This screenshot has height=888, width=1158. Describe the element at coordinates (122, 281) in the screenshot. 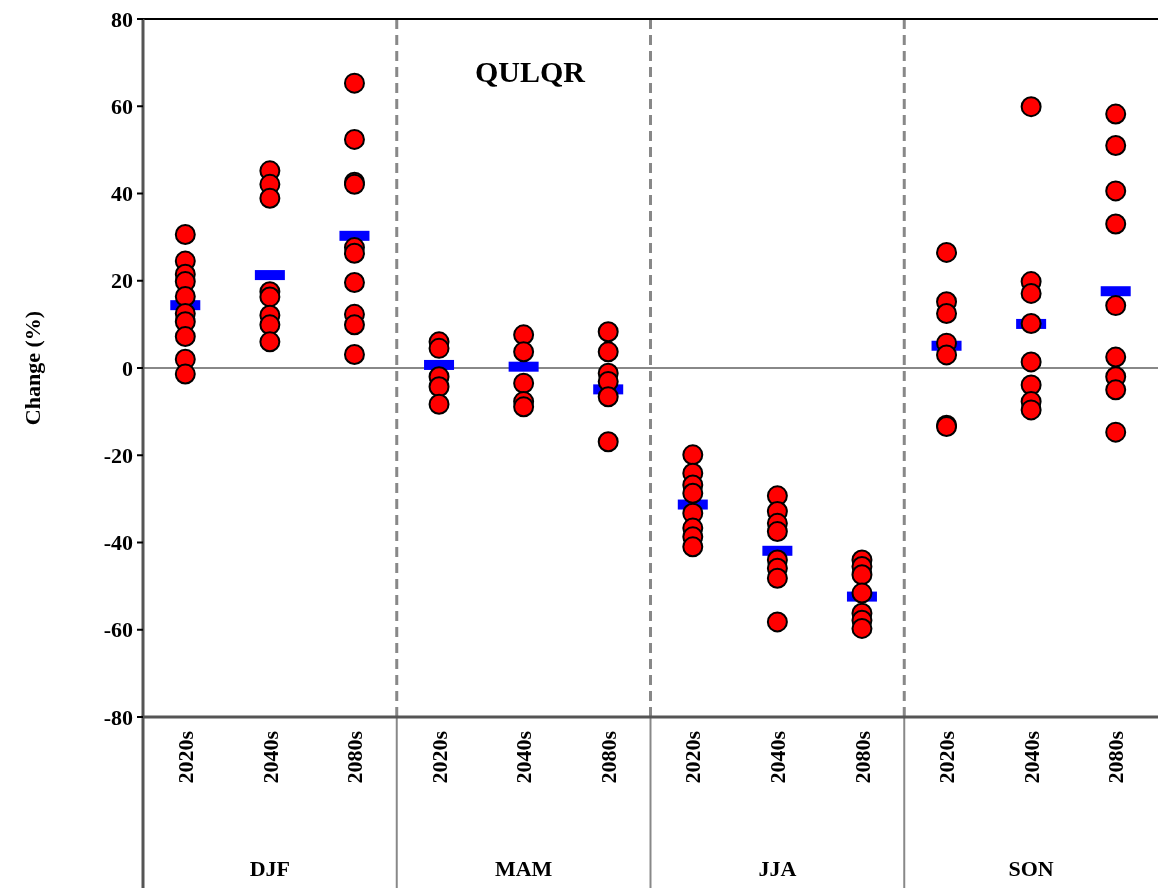

I see `y-tick-label: 20` at that location.